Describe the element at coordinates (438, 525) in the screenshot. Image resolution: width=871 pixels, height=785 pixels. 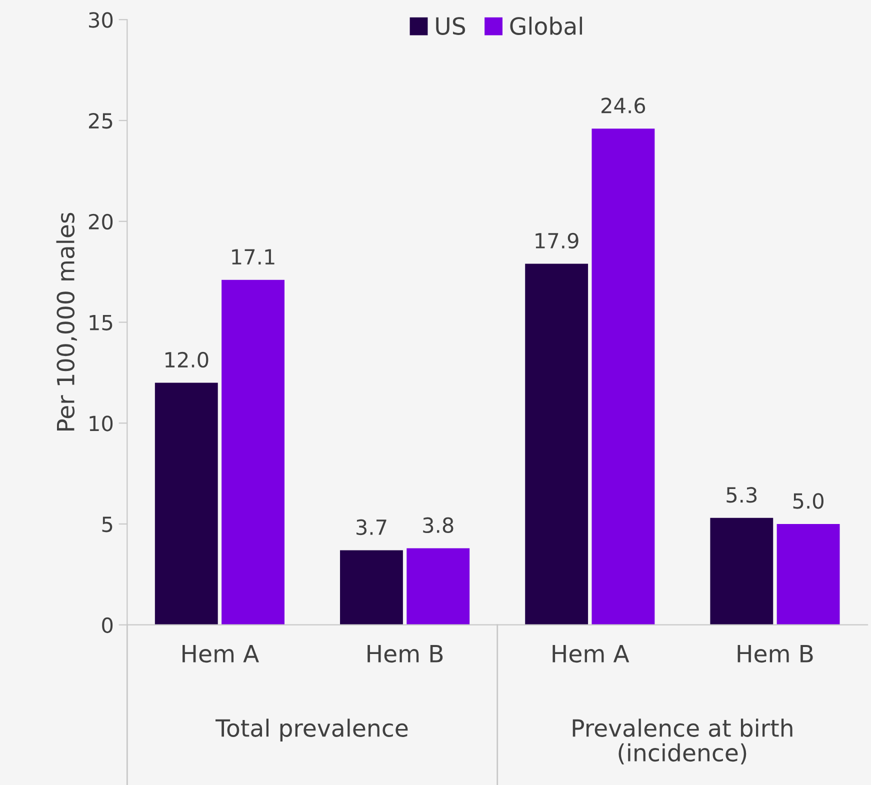
I see `data-label: 3.8` at that location.